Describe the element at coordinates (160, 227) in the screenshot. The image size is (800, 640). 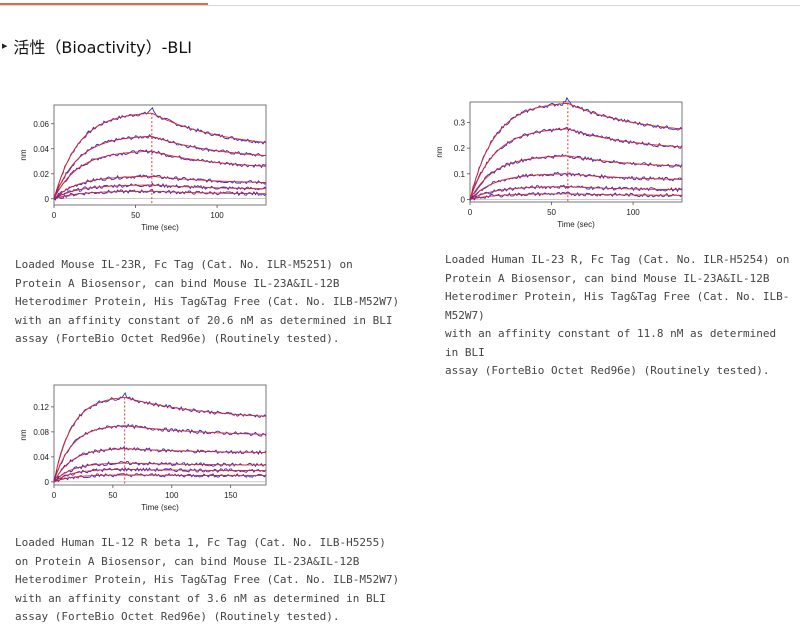
I see `chart-1-xlabel: Time (sec)` at that location.